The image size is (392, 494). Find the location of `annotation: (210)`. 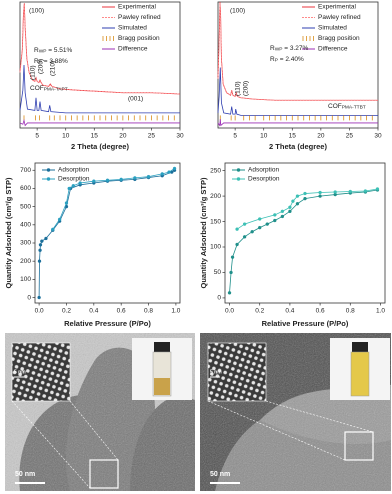

annotation: (210) is located at coordinates (53, 68).